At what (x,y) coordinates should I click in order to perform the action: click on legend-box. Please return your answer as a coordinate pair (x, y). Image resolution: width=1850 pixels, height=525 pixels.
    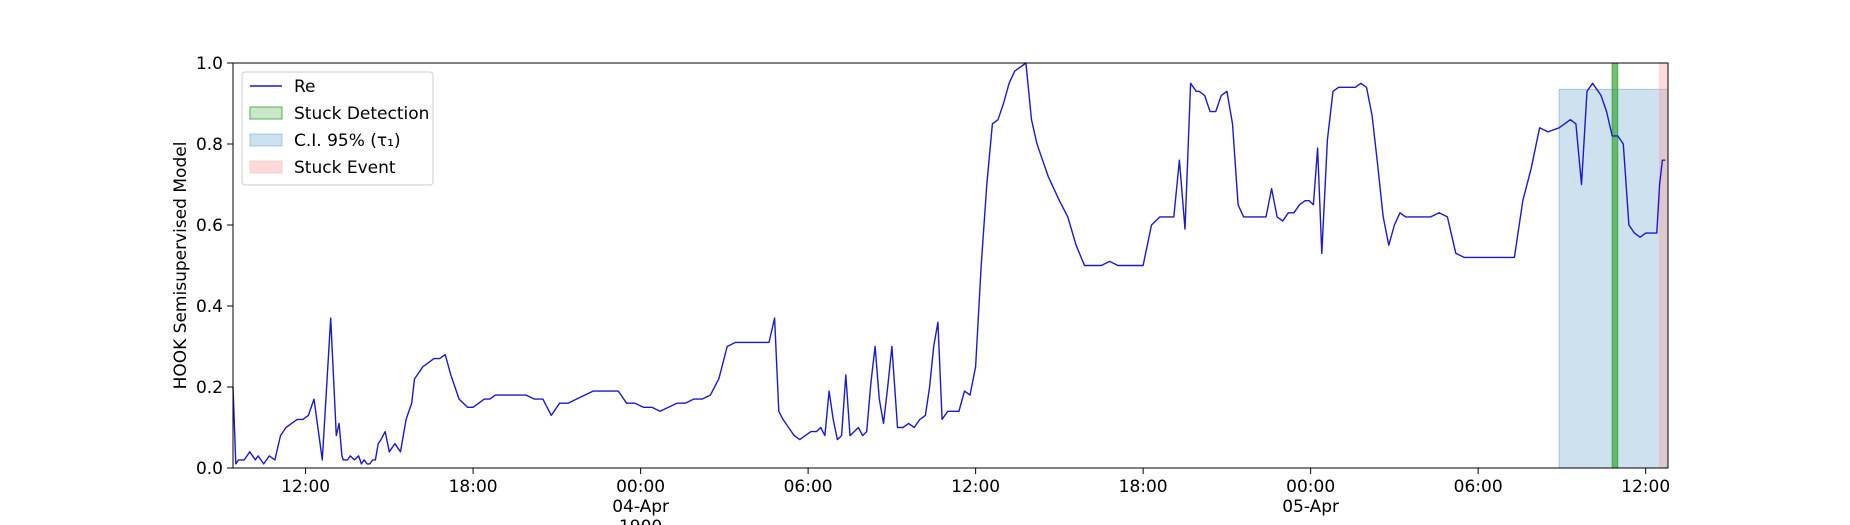
    Looking at the image, I should click on (337, 128).